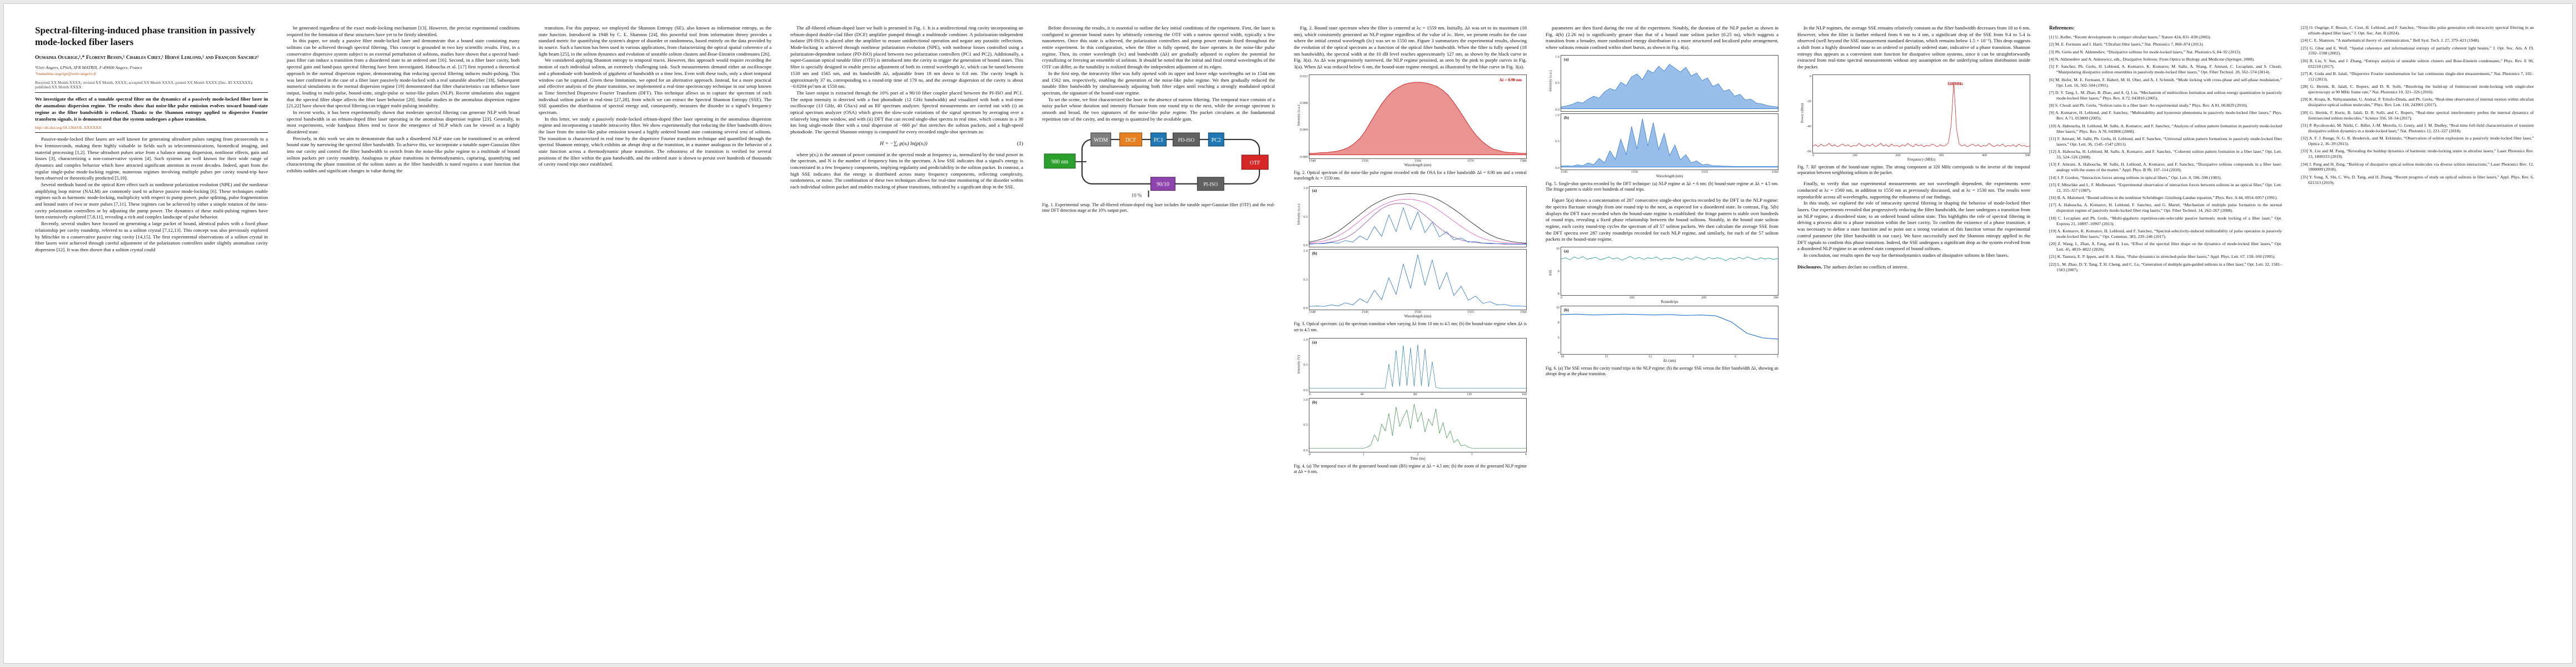 The width and height of the screenshot is (2576, 667). I want to click on fig6a-yticks: 10 9 8, so click(1556, 271).